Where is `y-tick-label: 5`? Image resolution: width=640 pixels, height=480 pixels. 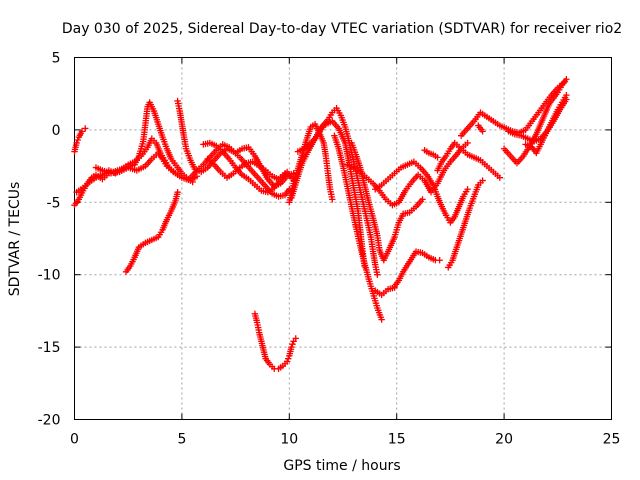 y-tick-label: 5 is located at coordinates (56, 59).